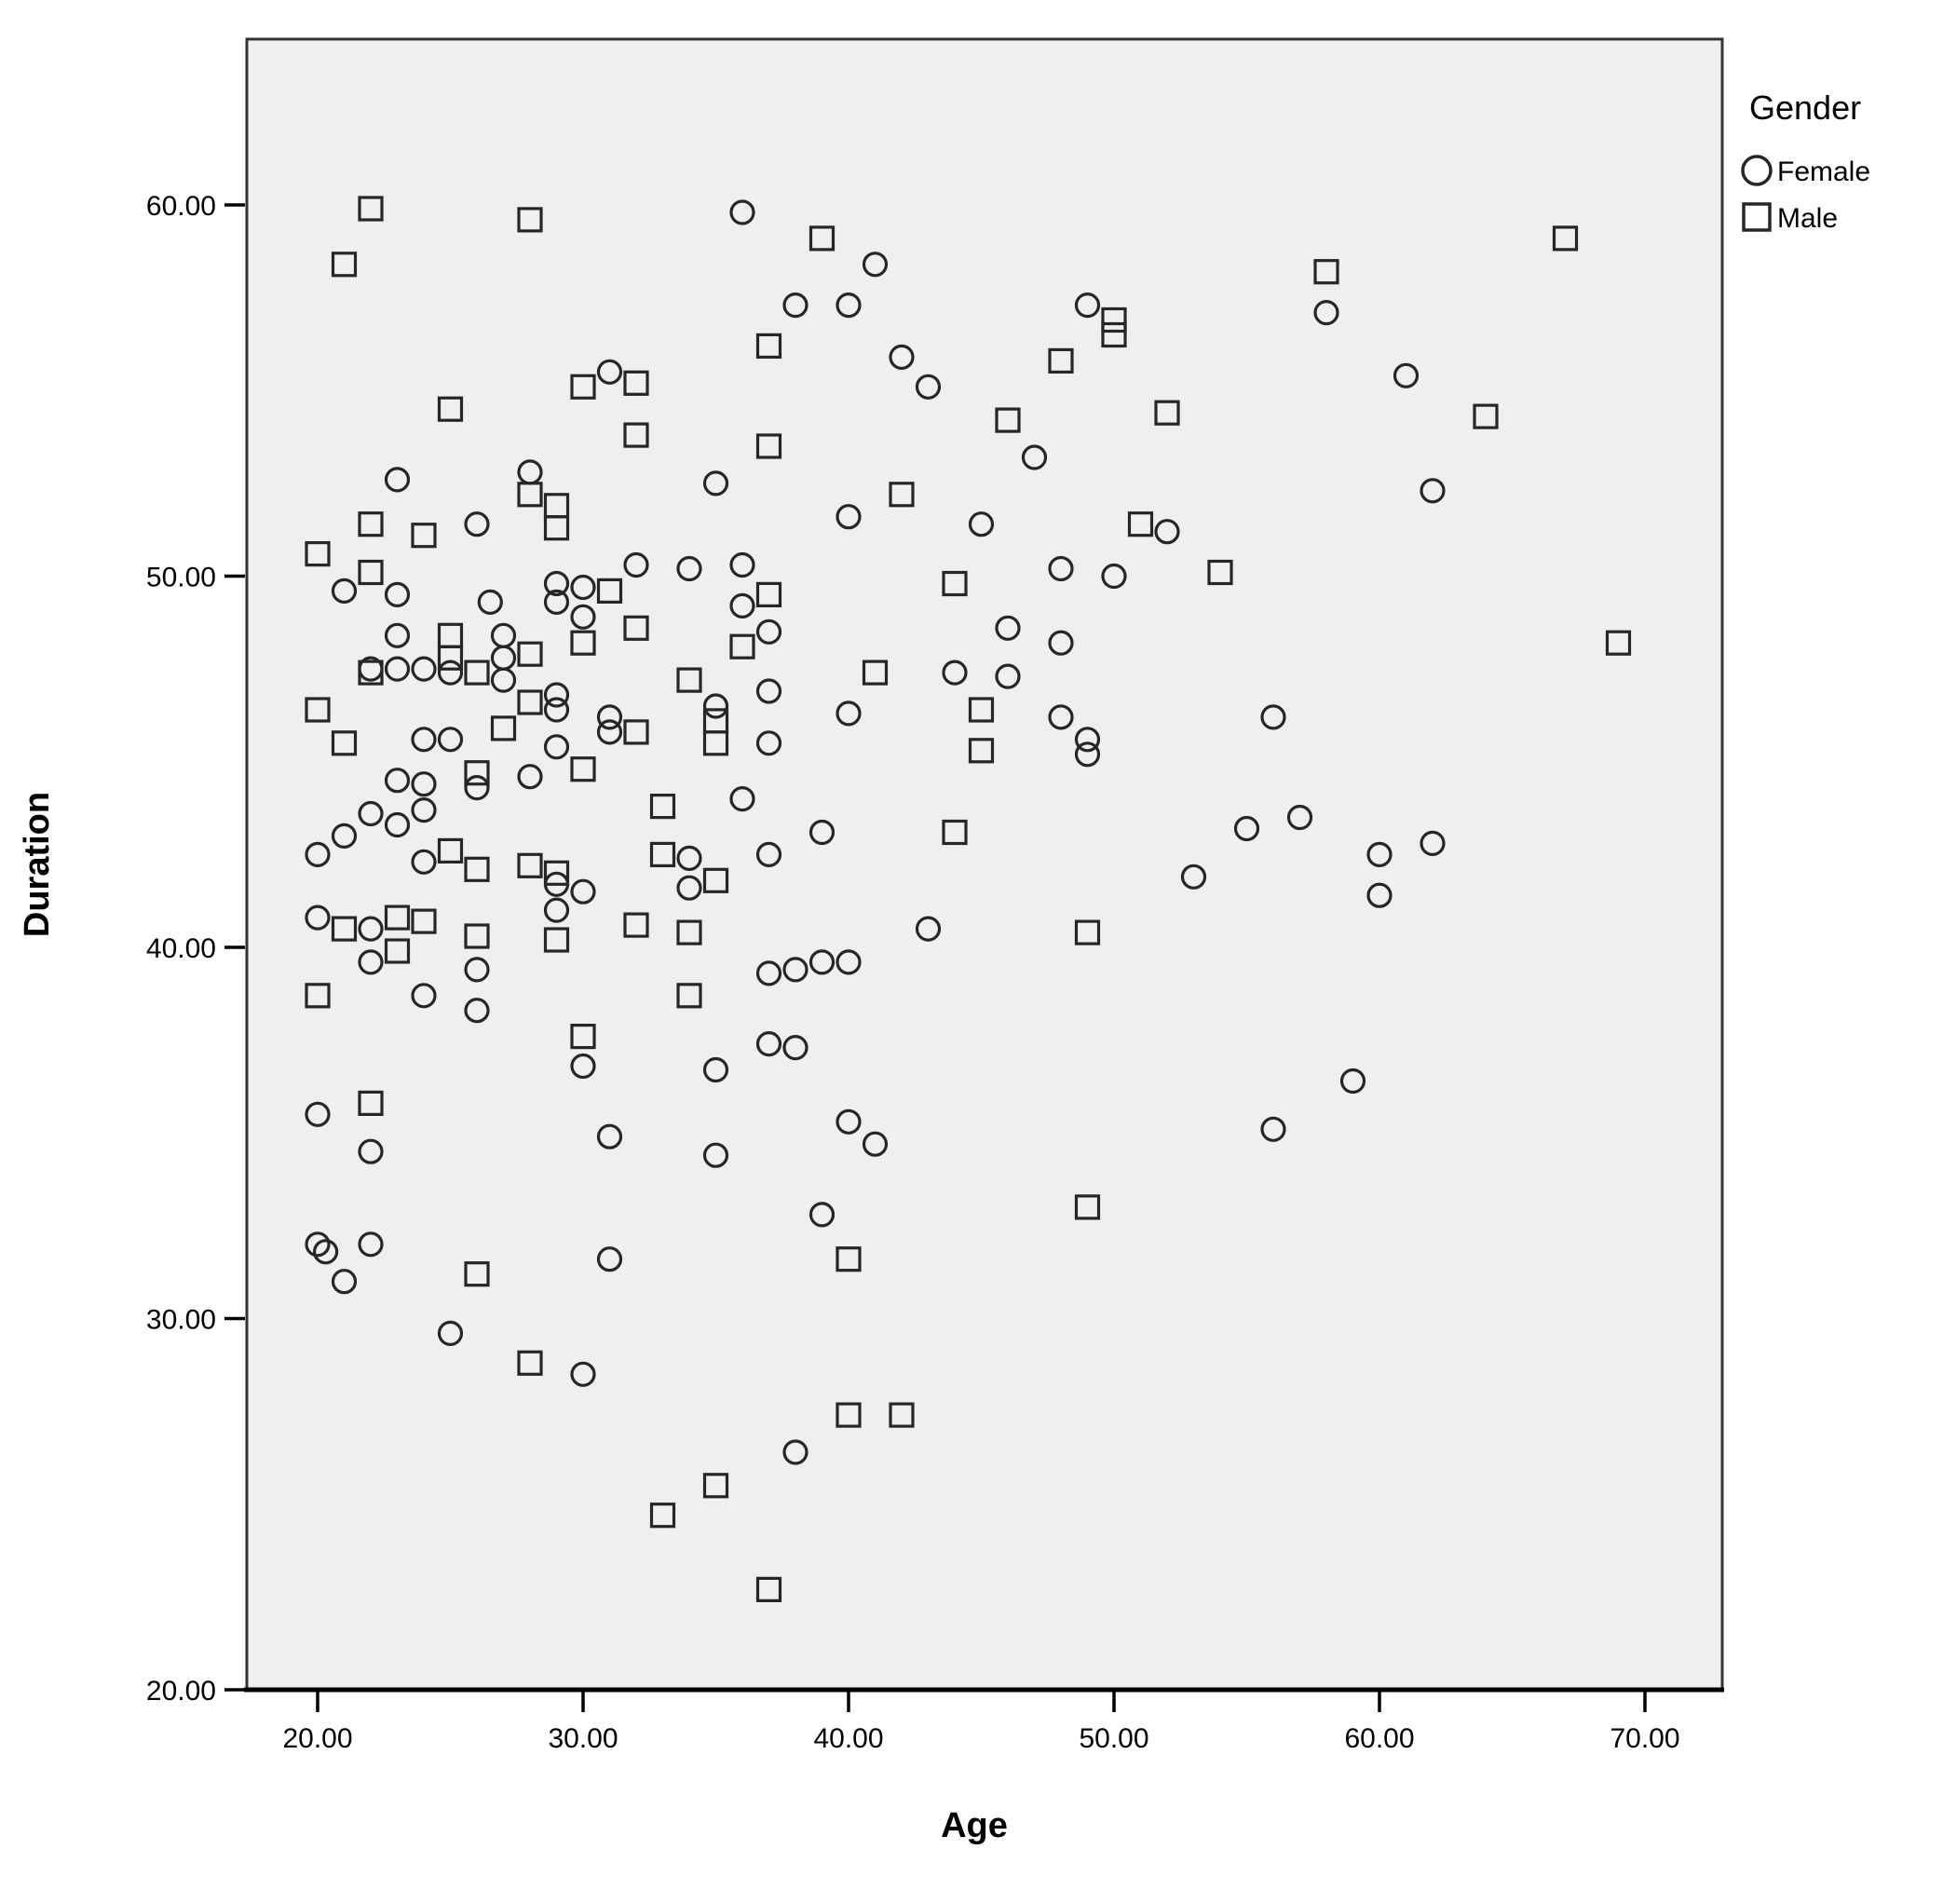  What do you see at coordinates (583, 1738) in the screenshot?
I see `x-tick-label: 30.00` at bounding box center [583, 1738].